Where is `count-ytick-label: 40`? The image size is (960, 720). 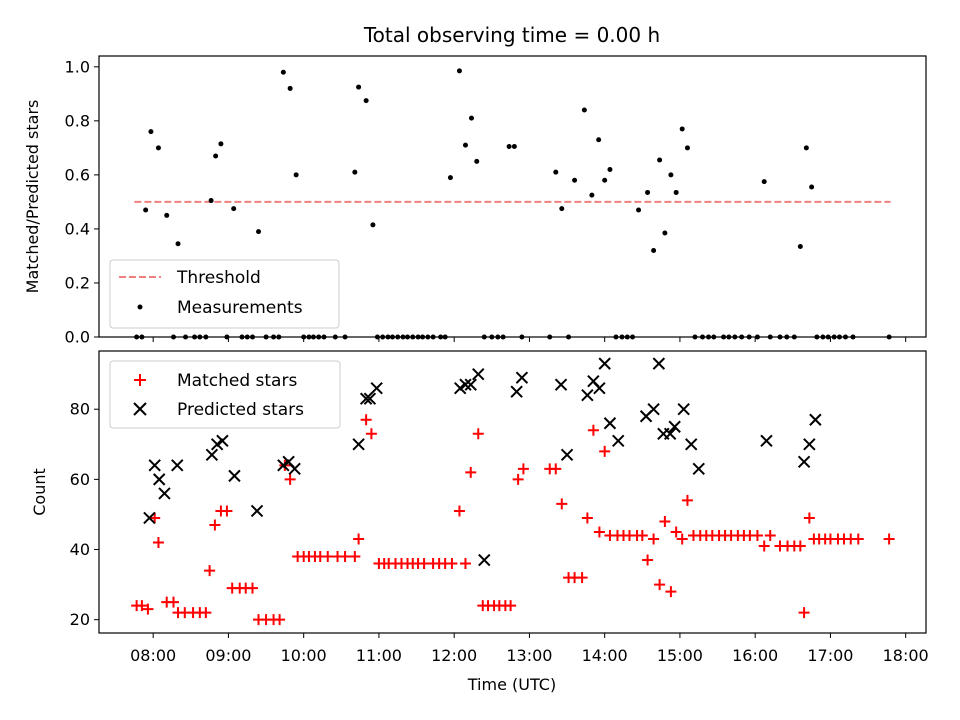 count-ytick-label: 40 is located at coordinates (80, 549).